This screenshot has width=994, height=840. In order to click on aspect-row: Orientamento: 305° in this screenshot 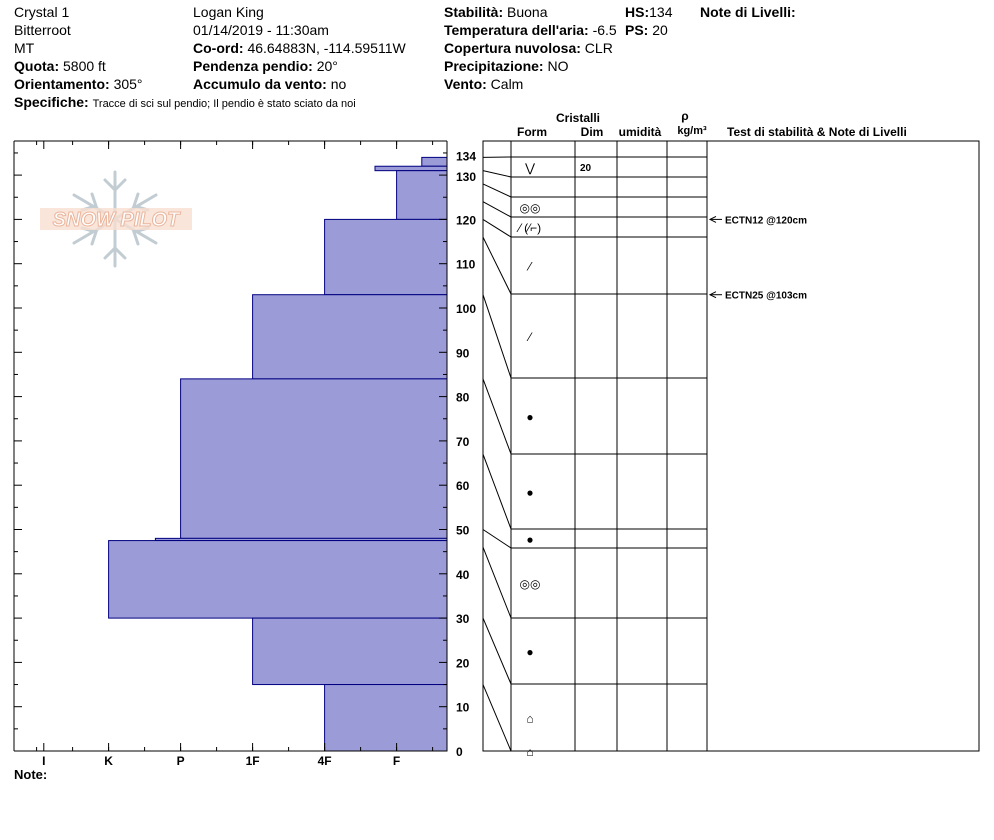, I will do `click(78, 84)`.